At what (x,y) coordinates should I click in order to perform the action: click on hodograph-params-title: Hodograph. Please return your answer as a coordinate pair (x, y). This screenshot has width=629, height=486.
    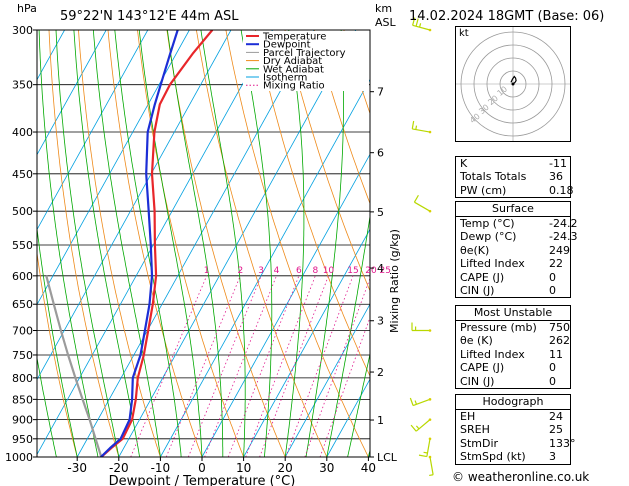
    Looking at the image, I should click on (513, 402).